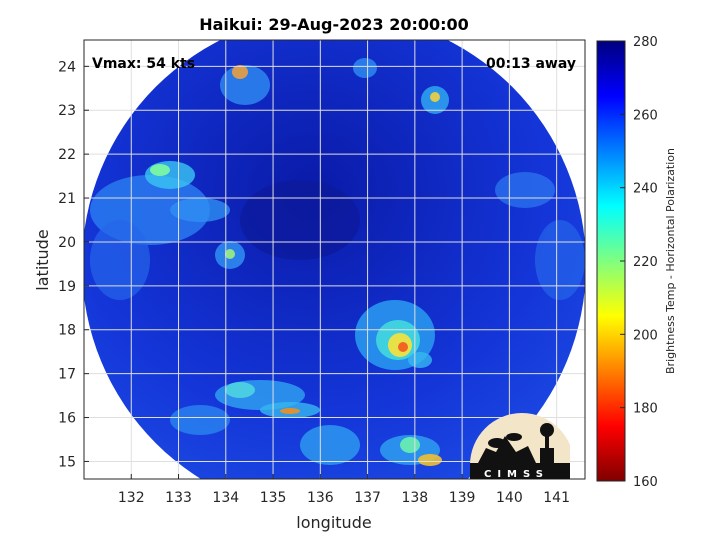 Image resolution: width=720 pixels, height=540 pixels. I want to click on y-axis-label: latitude, so click(42, 259).